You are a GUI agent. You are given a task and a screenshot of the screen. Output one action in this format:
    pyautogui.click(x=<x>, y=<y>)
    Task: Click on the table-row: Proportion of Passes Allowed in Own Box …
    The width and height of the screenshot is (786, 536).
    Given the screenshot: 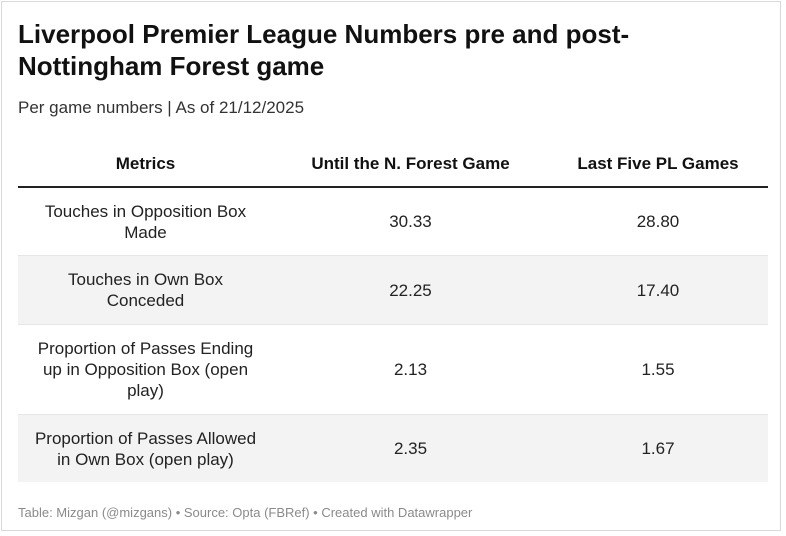 What is the action you would take?
    pyautogui.click(x=393, y=448)
    